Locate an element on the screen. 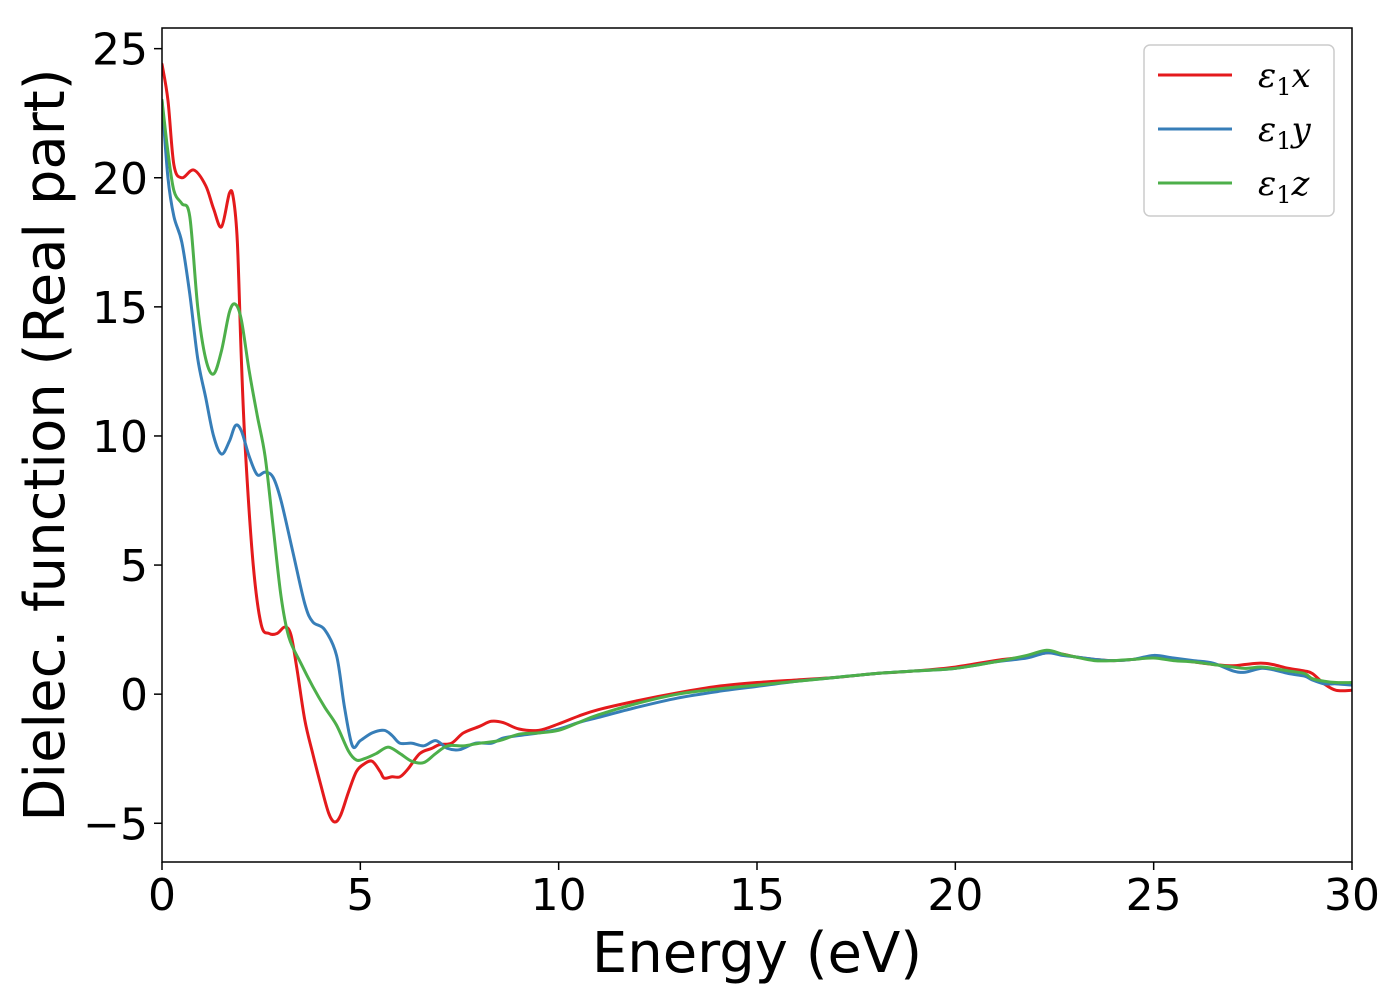  y-axis-ticks: −5 0 5 10 15 20 25 is located at coordinates (122, 437).